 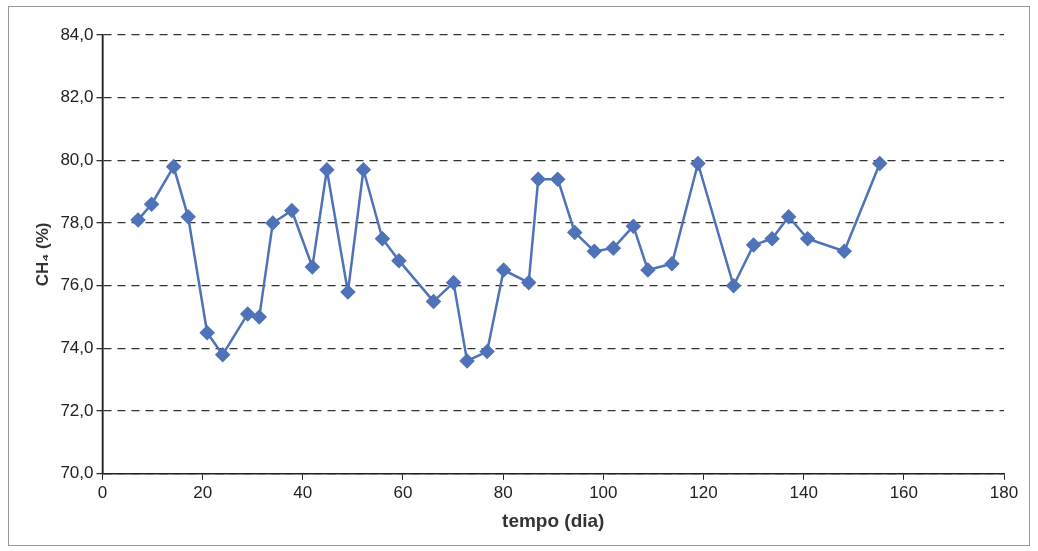 I want to click on y-tick-label: 72,0, so click(x=77, y=410).